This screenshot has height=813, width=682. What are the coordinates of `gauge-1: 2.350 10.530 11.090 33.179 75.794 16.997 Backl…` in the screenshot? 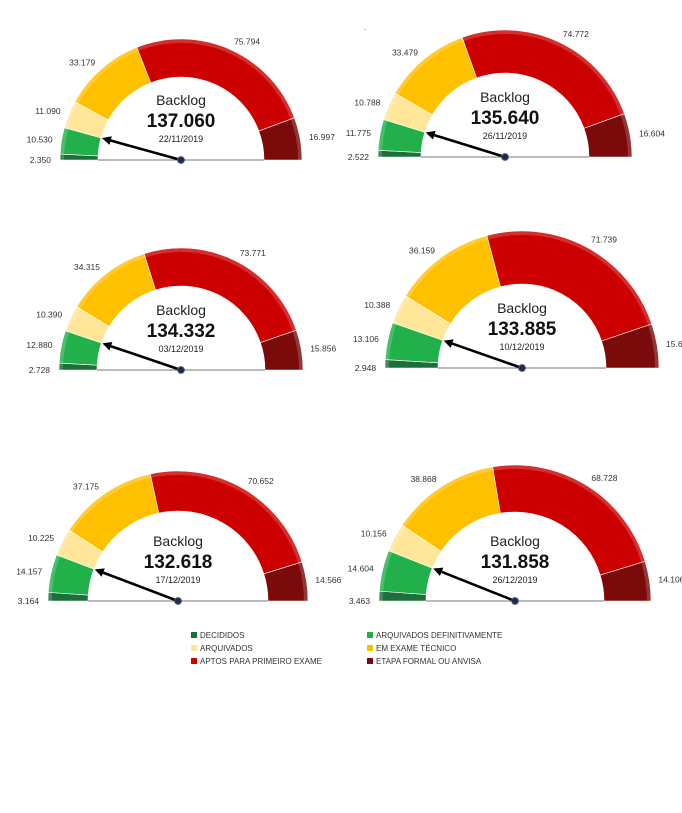 It's located at (181, 100).